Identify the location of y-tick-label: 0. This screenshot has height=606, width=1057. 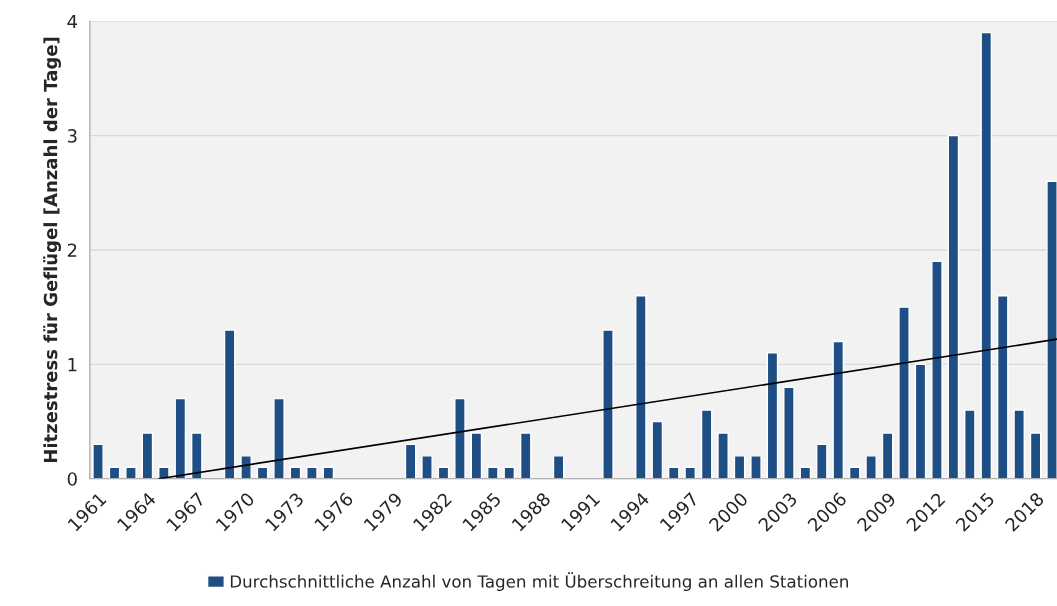
(72, 479).